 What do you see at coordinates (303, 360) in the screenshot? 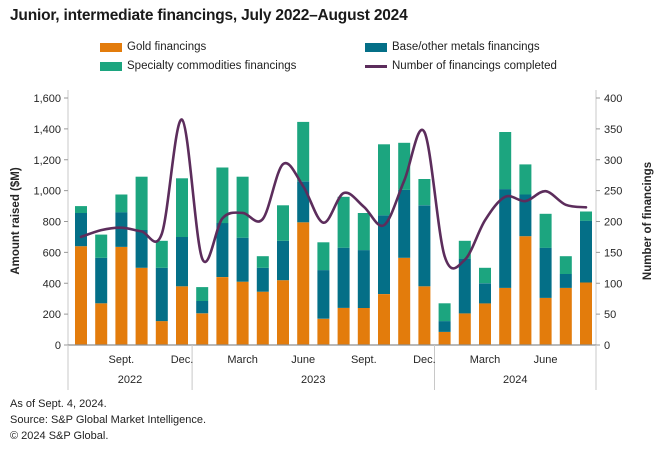
I see `x-month-label: June` at bounding box center [303, 360].